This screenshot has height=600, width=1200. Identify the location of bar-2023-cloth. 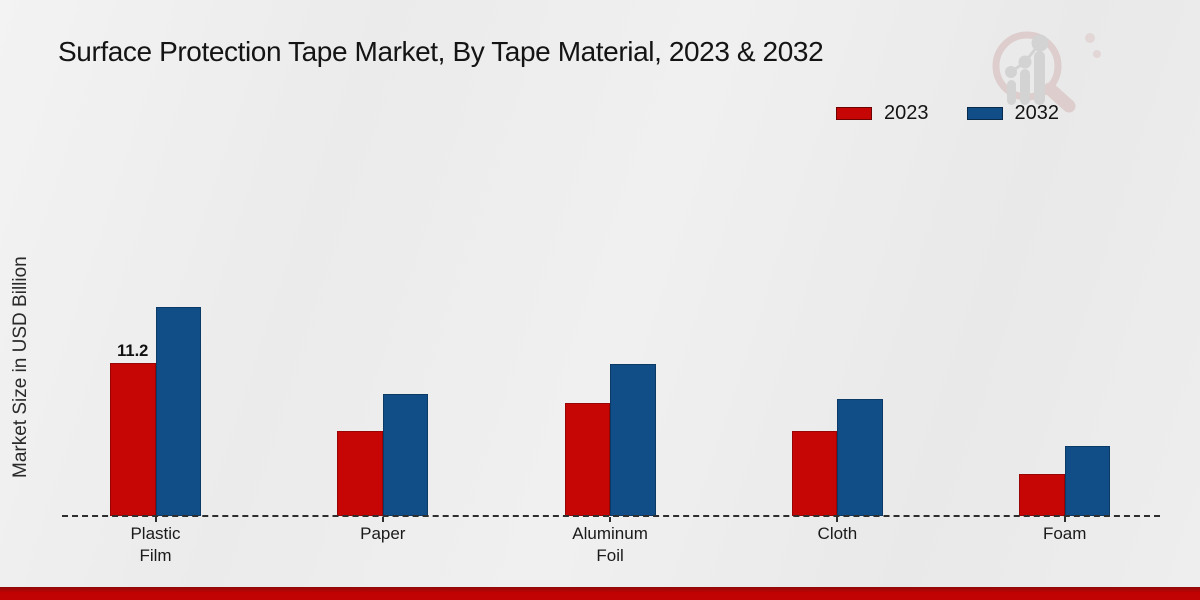
(814, 473).